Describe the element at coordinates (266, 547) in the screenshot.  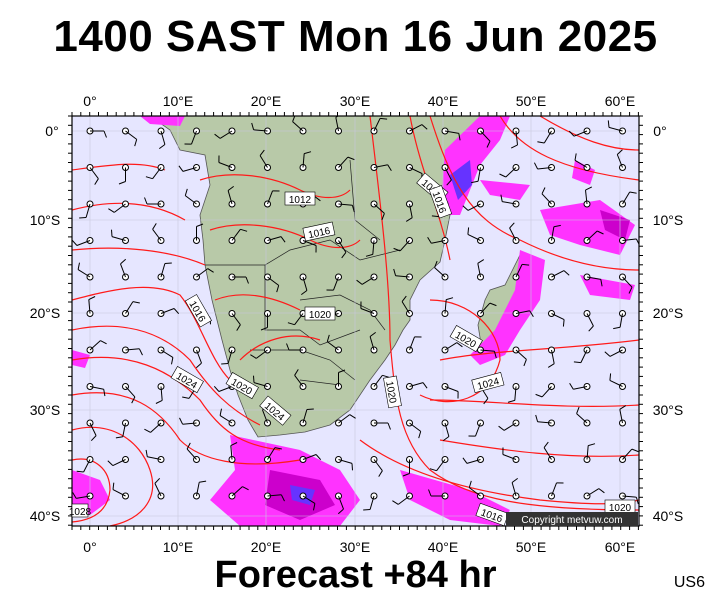
I see `lon-label-bottom: 20°E` at that location.